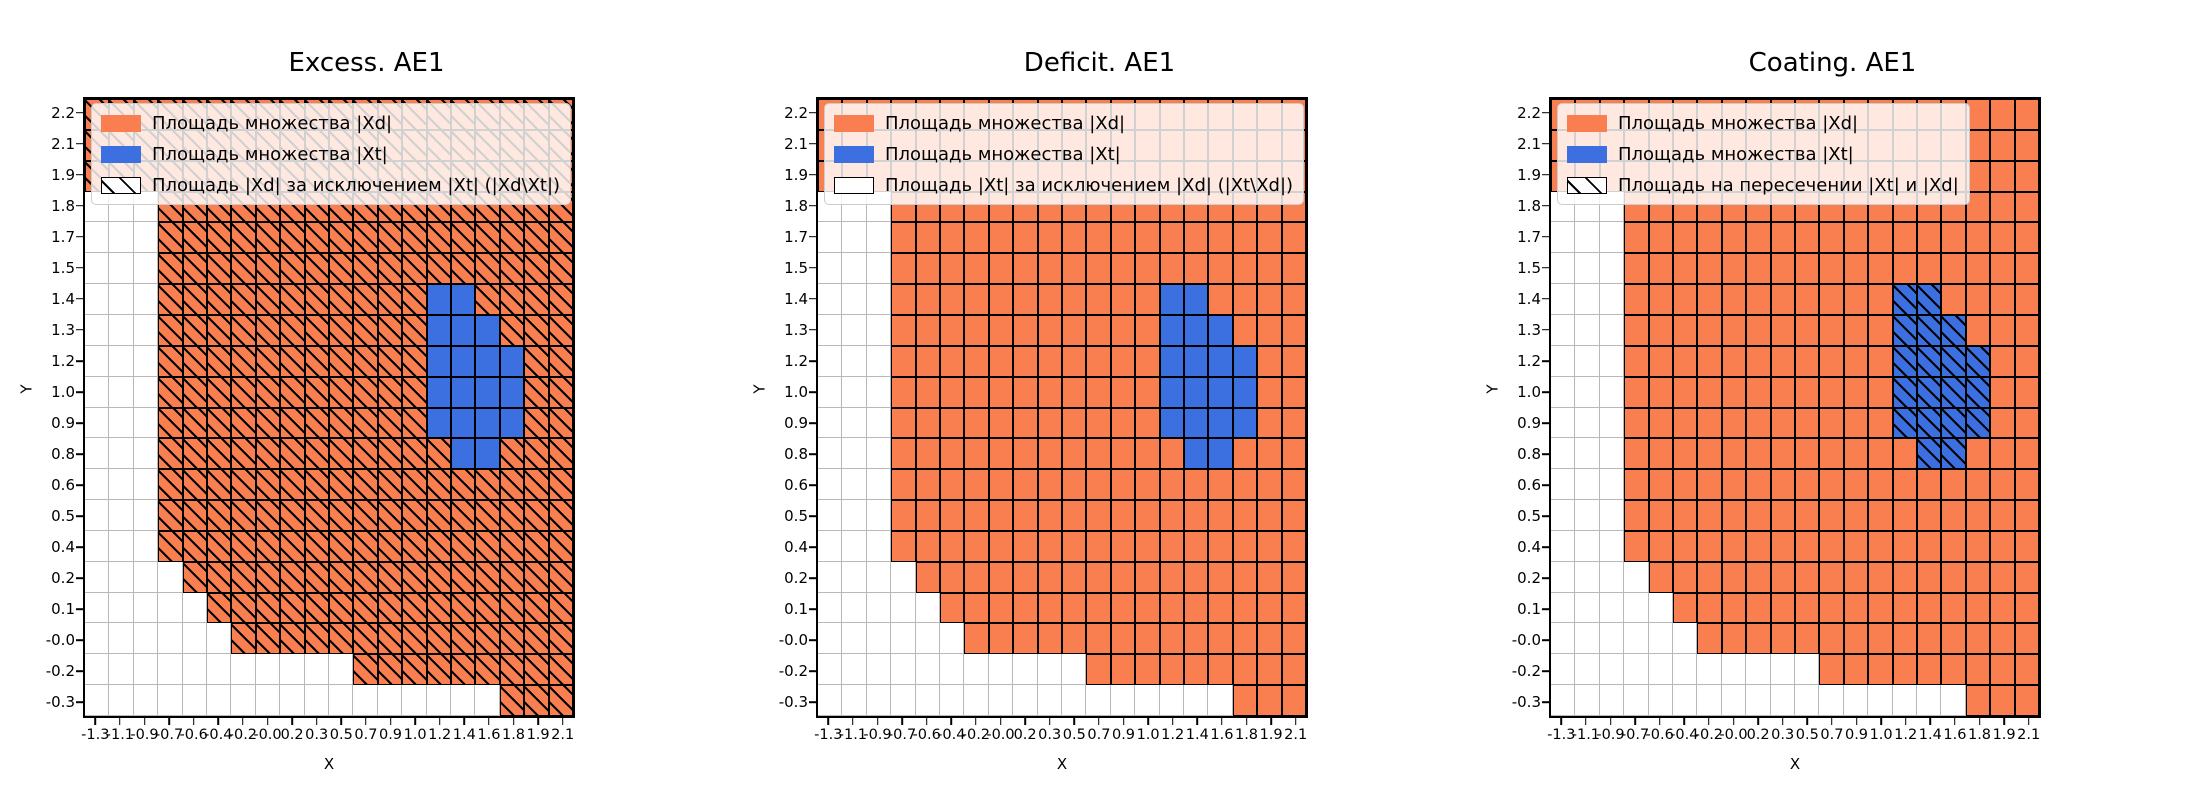 The image size is (2200, 800). What do you see at coordinates (1003, 154) in the screenshot?
I see `legend-item-label: Площадь множества |Xt|` at bounding box center [1003, 154].